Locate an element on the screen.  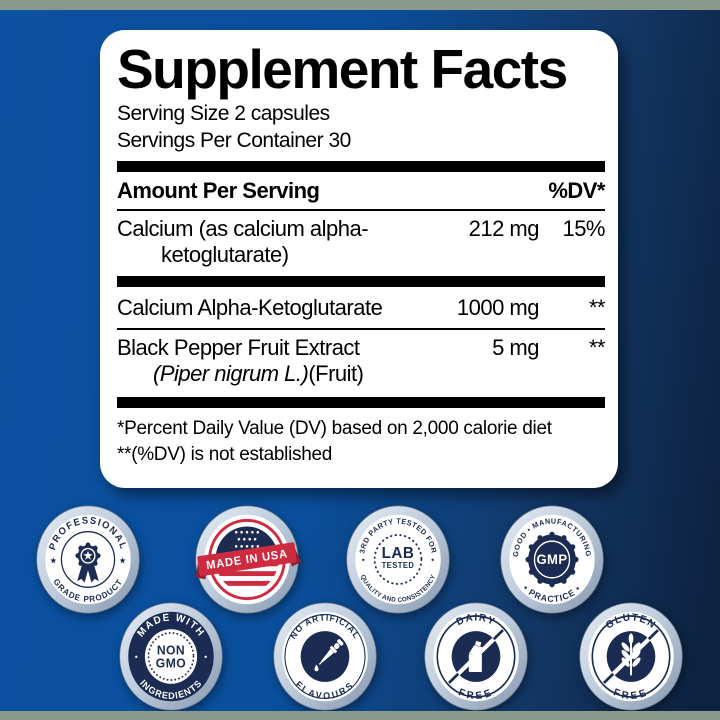
badge-professional-grade: PROFESSIONAL GRADE PRODUCT ★ ★ is located at coordinates (88, 559).